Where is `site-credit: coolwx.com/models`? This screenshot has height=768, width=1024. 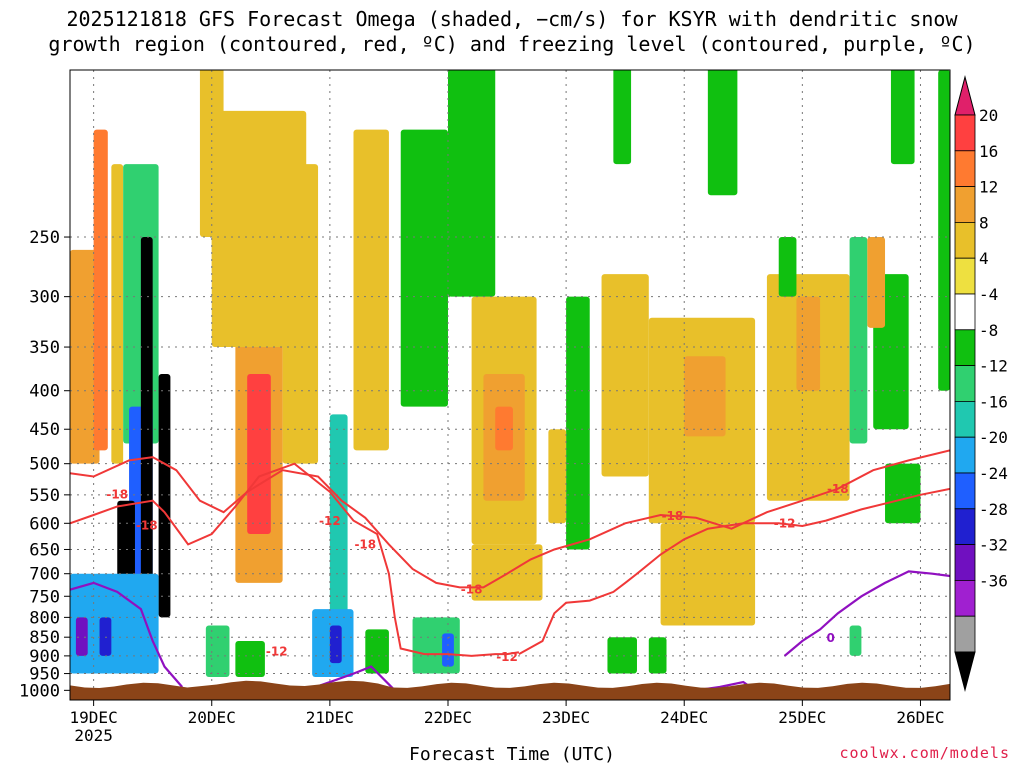
site-credit: coolwx.com/models is located at coordinates (924, 753).